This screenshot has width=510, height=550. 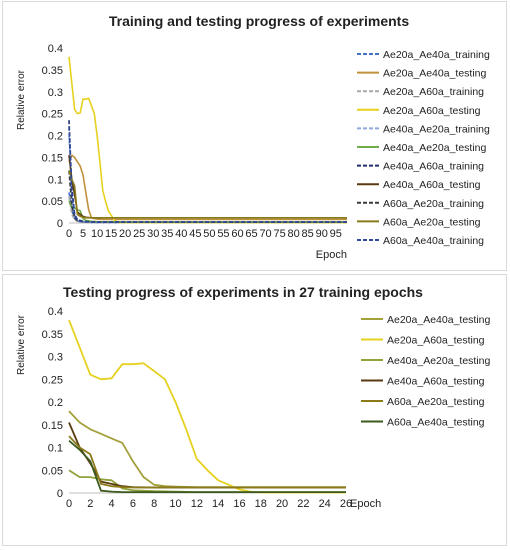 I want to click on legend-label: Ae20a_A60a_training, so click(x=433, y=92).